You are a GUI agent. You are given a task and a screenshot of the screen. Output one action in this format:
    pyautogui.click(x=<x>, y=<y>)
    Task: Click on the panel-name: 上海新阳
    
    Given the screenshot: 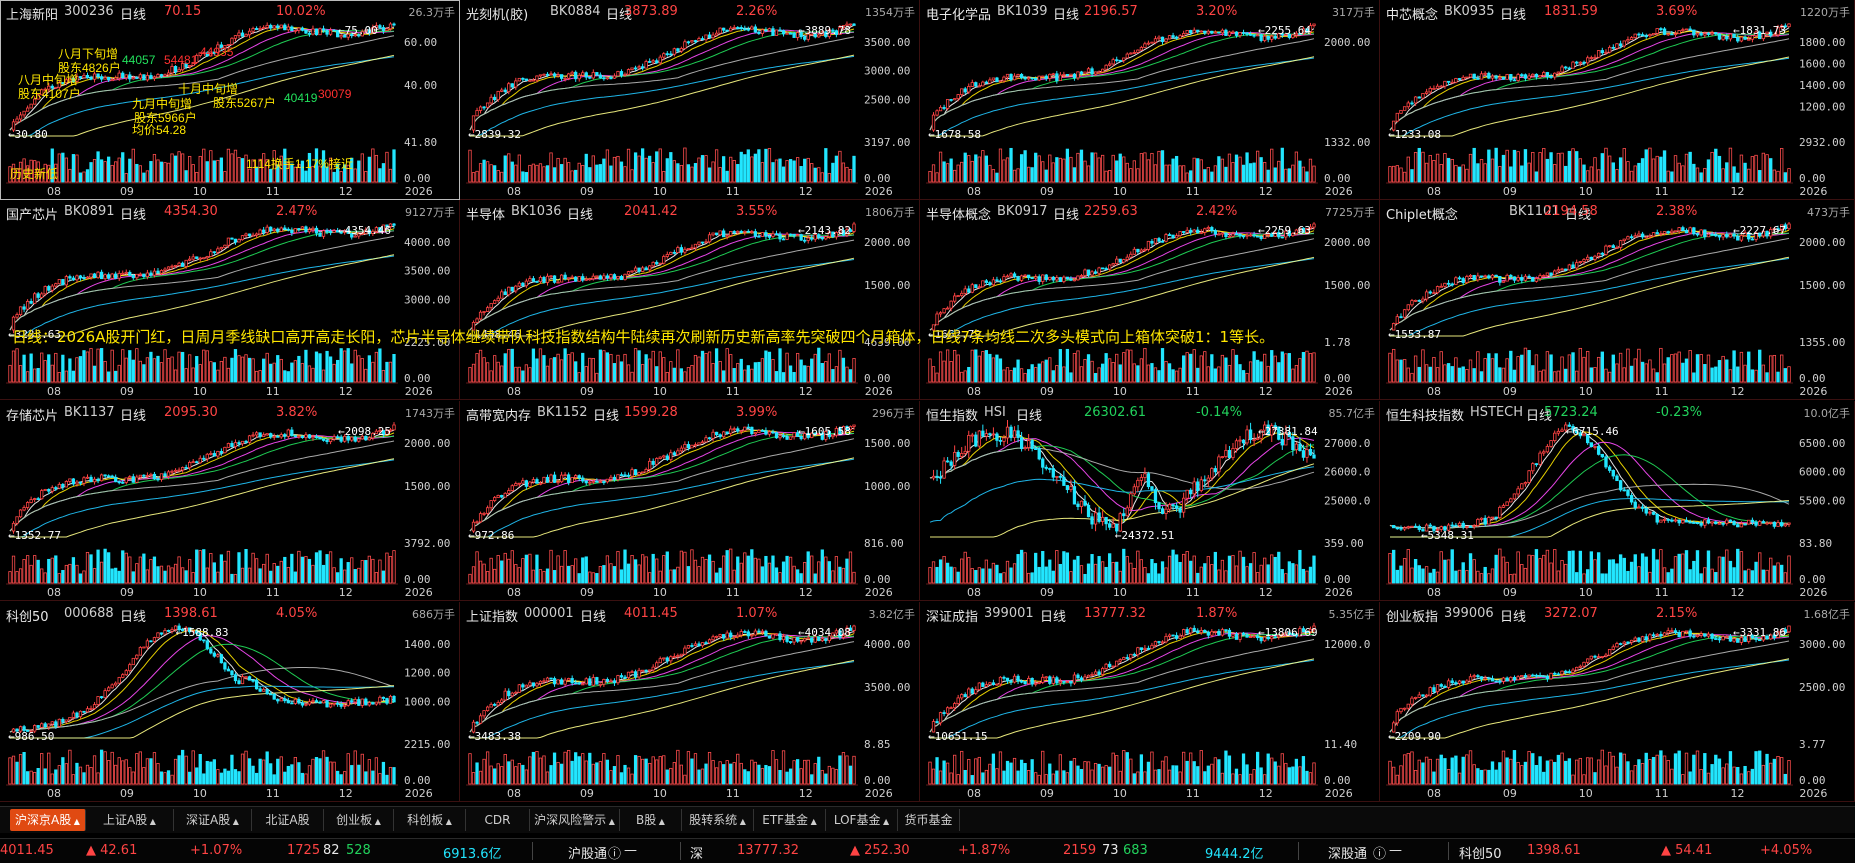 What is the action you would take?
    pyautogui.click(x=32, y=13)
    